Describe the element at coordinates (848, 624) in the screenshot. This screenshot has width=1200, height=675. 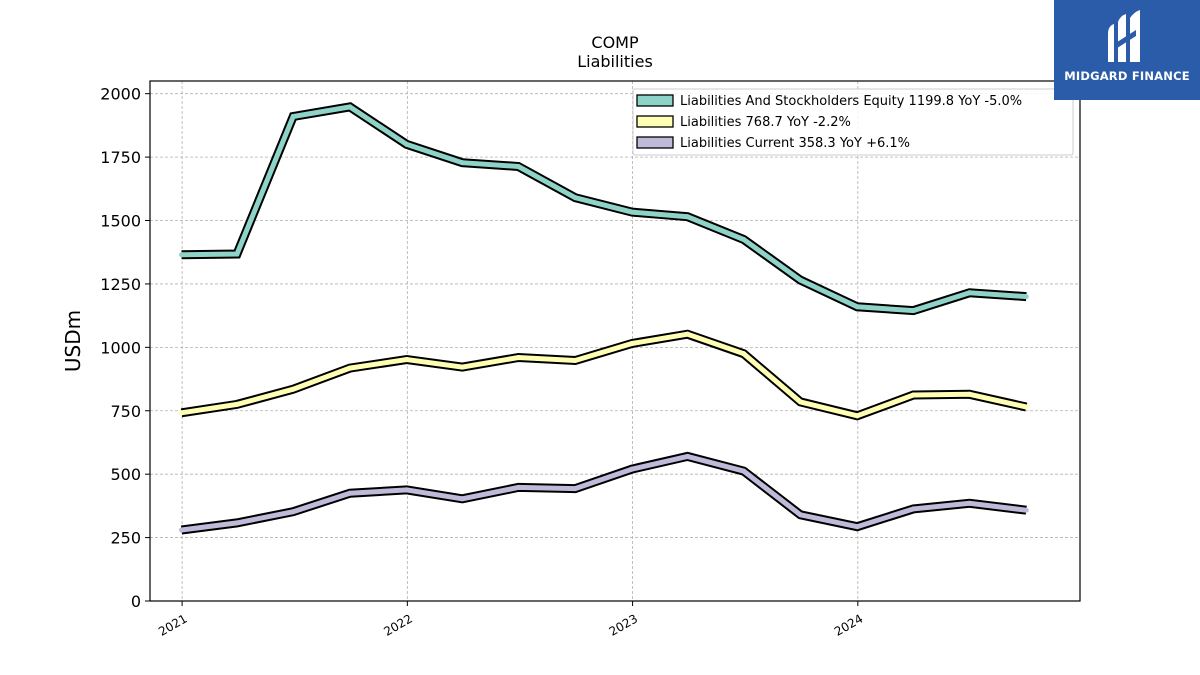
I see `x-tick-label: 2024` at that location.